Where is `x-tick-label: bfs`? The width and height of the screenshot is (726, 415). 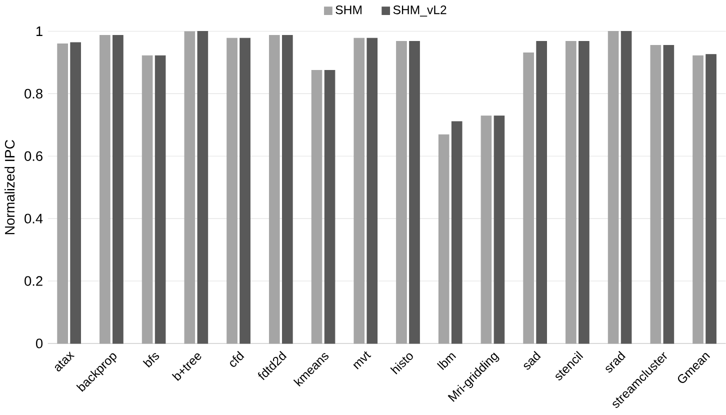
x-tick-label: bfs is located at coordinates (151, 360).